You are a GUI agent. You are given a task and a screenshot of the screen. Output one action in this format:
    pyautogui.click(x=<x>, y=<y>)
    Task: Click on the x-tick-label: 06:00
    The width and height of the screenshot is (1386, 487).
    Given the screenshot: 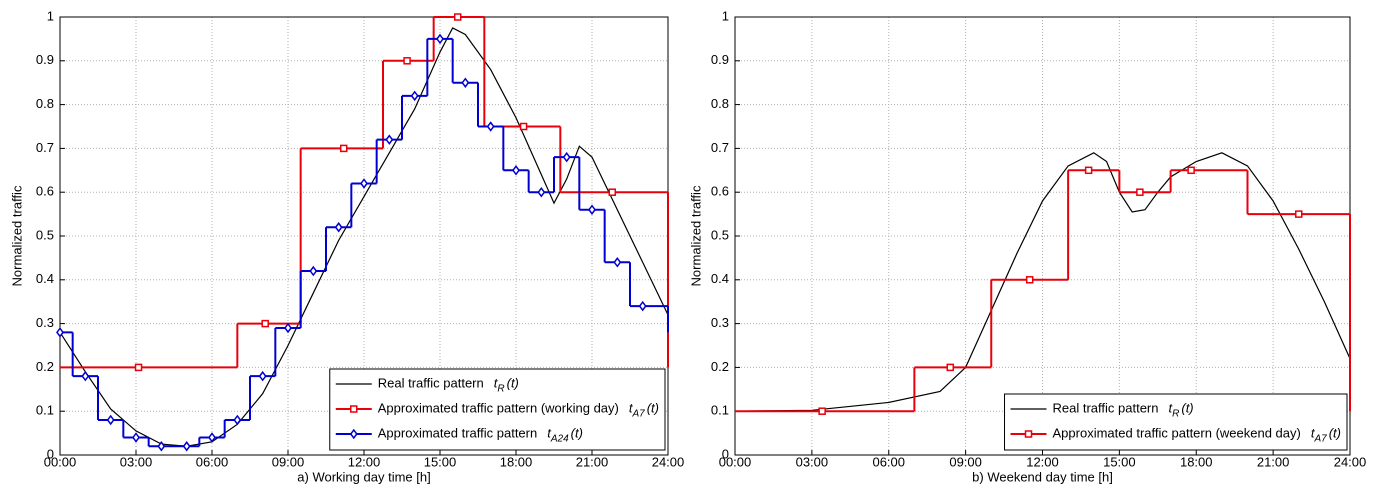 What is the action you would take?
    pyautogui.click(x=888, y=461)
    